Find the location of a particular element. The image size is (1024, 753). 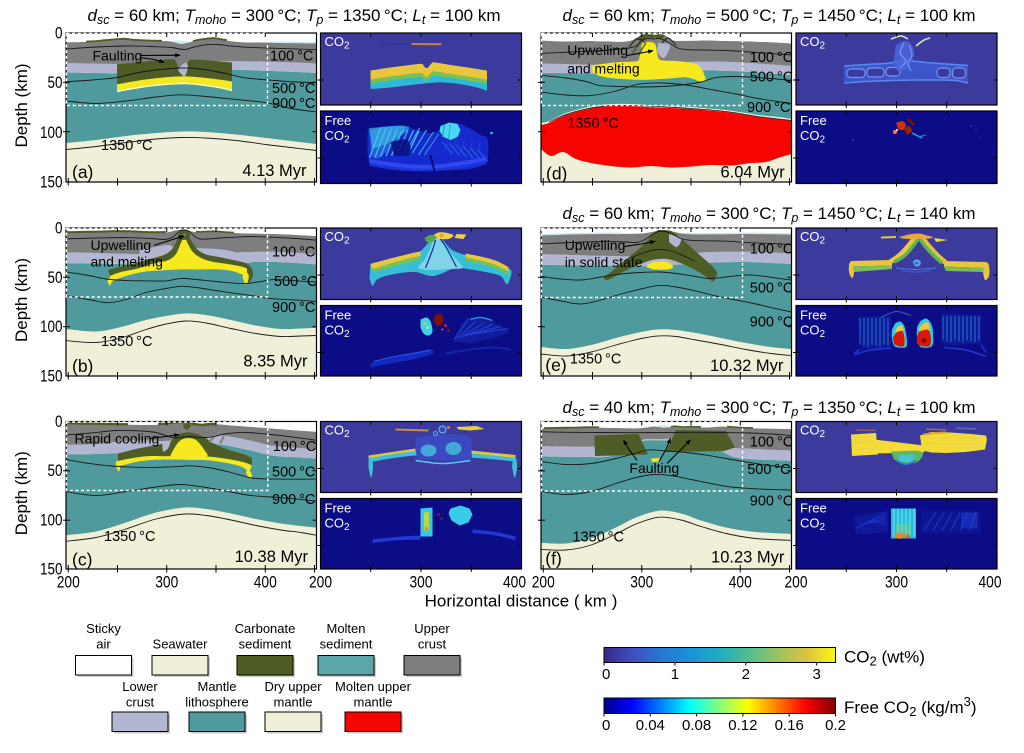

svg-text: 0.12 is located at coordinates (742, 725).